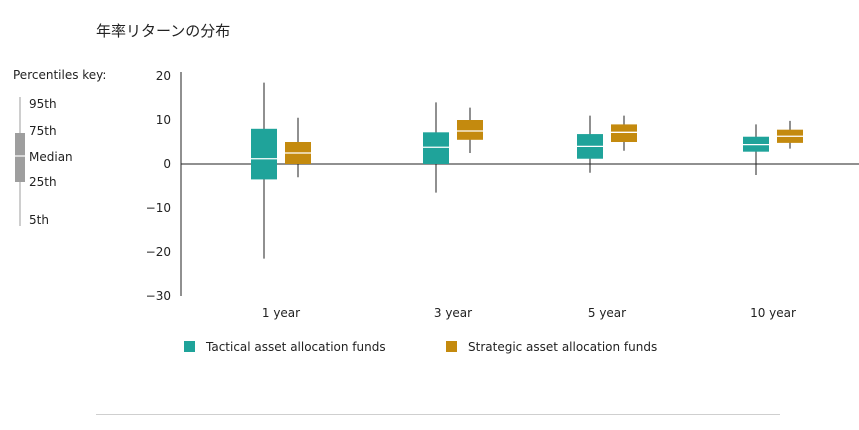  I want to click on x-tick-label: 3 year, so click(453, 313).